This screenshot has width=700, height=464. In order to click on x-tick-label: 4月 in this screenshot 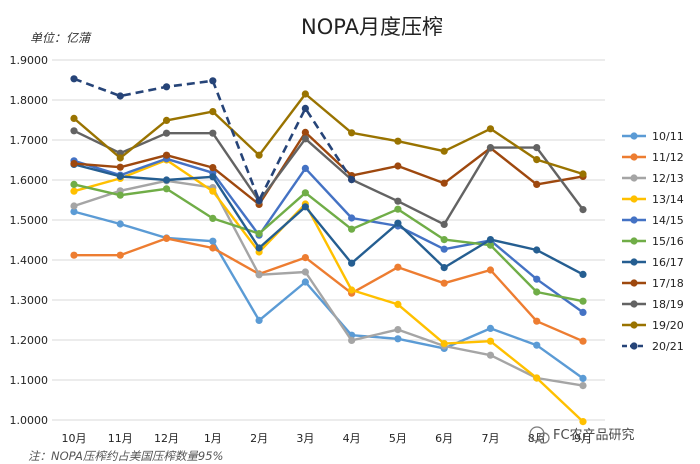, I will do `click(352, 438)`.